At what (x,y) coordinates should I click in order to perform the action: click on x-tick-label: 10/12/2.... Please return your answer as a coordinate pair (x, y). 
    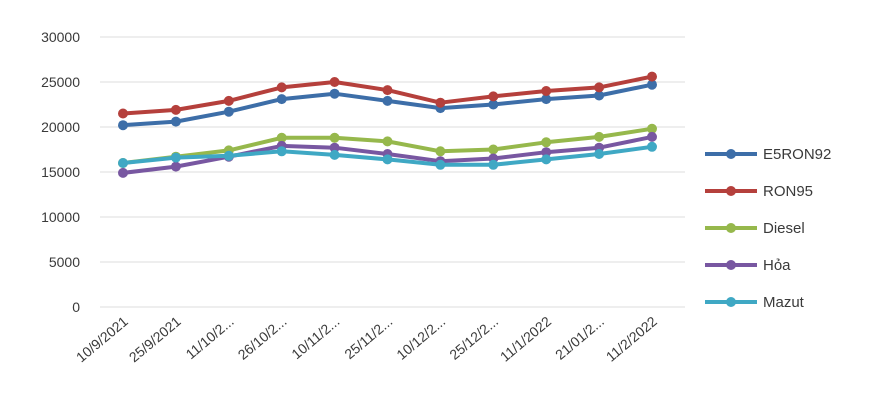
    Looking at the image, I should click on (420, 338).